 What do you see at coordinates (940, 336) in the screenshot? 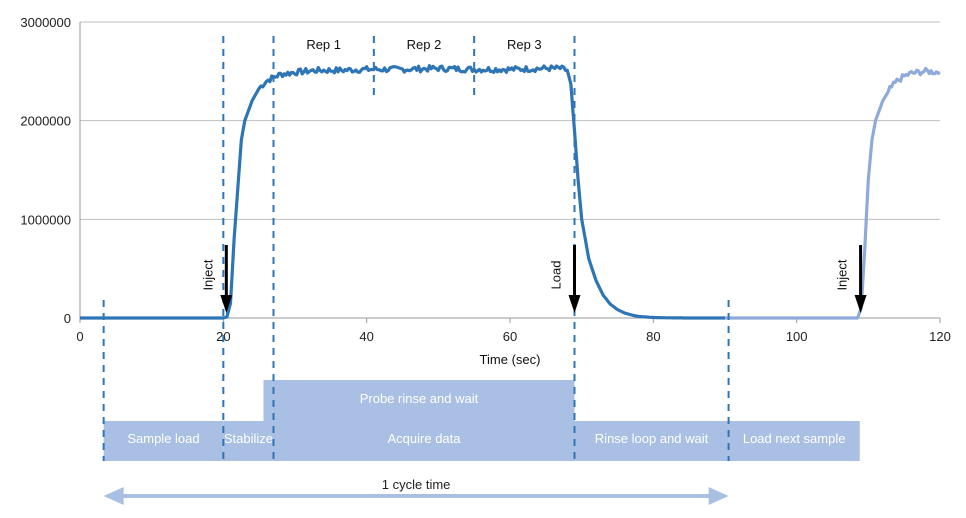
I see `x-tick-label: 120` at bounding box center [940, 336].